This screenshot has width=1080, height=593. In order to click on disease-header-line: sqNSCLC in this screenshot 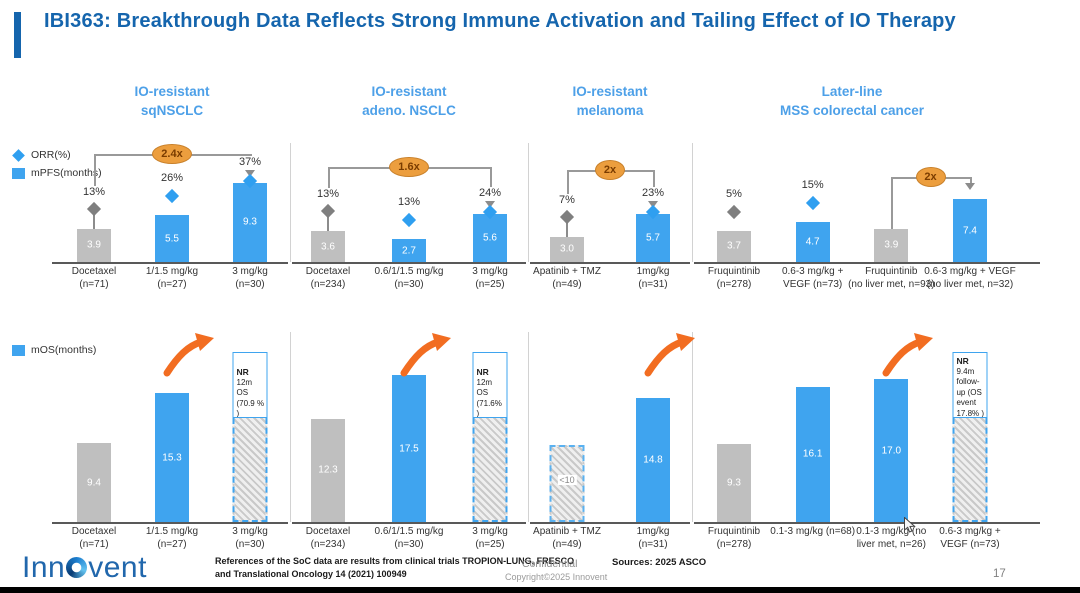, I will do `click(172, 110)`.